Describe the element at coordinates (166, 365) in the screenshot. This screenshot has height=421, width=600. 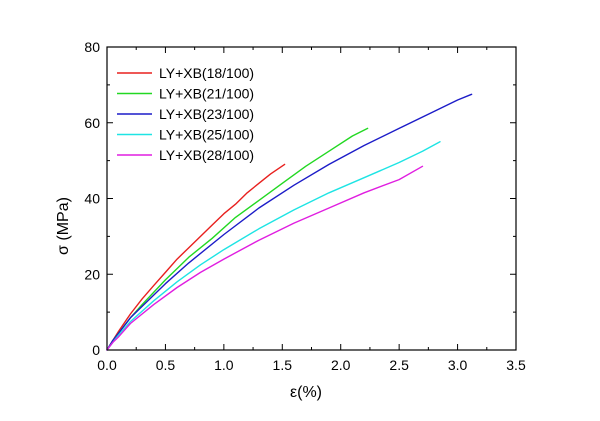
I see `x-tick-label: 0.5` at that location.